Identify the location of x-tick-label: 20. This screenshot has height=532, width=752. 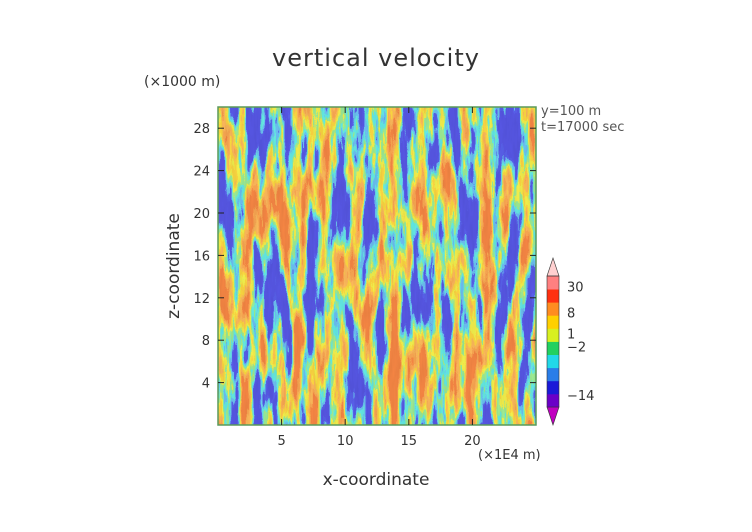
(472, 441).